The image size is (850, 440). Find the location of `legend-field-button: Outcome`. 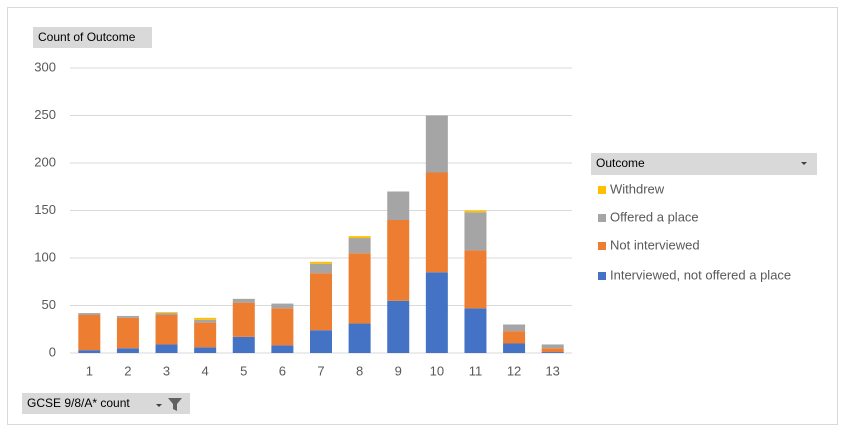

legend-field-button: Outcome is located at coordinates (704, 164).